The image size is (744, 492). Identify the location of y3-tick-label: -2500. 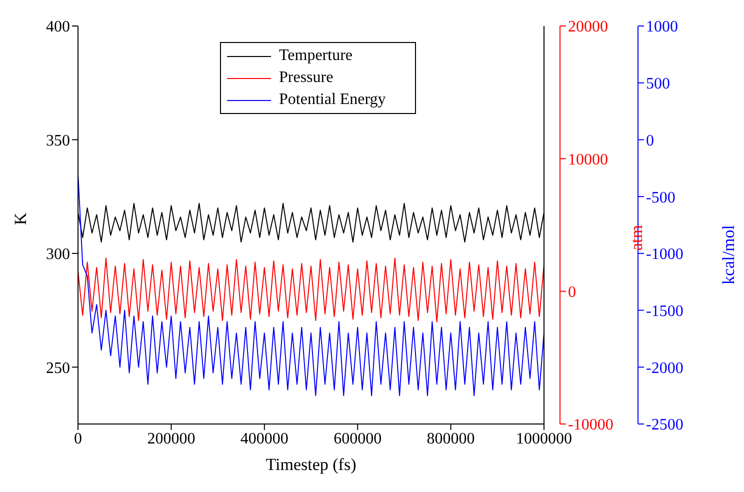
(665, 425).